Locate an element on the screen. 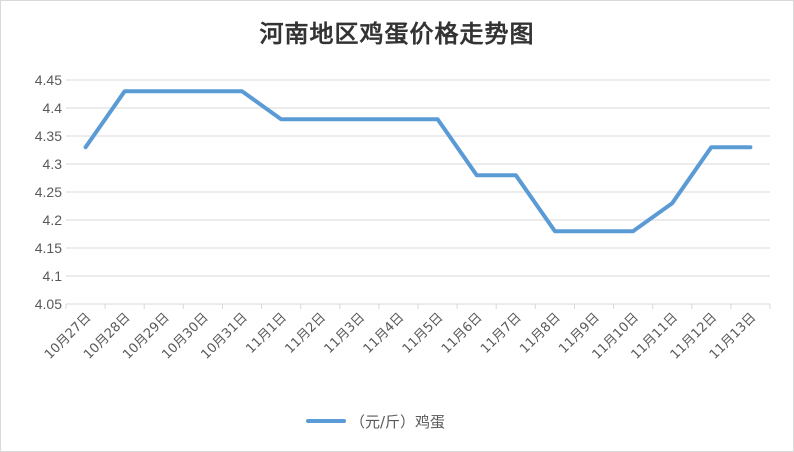 The width and height of the screenshot is (794, 452). y-tick-label: 4.25 is located at coordinates (48, 192).